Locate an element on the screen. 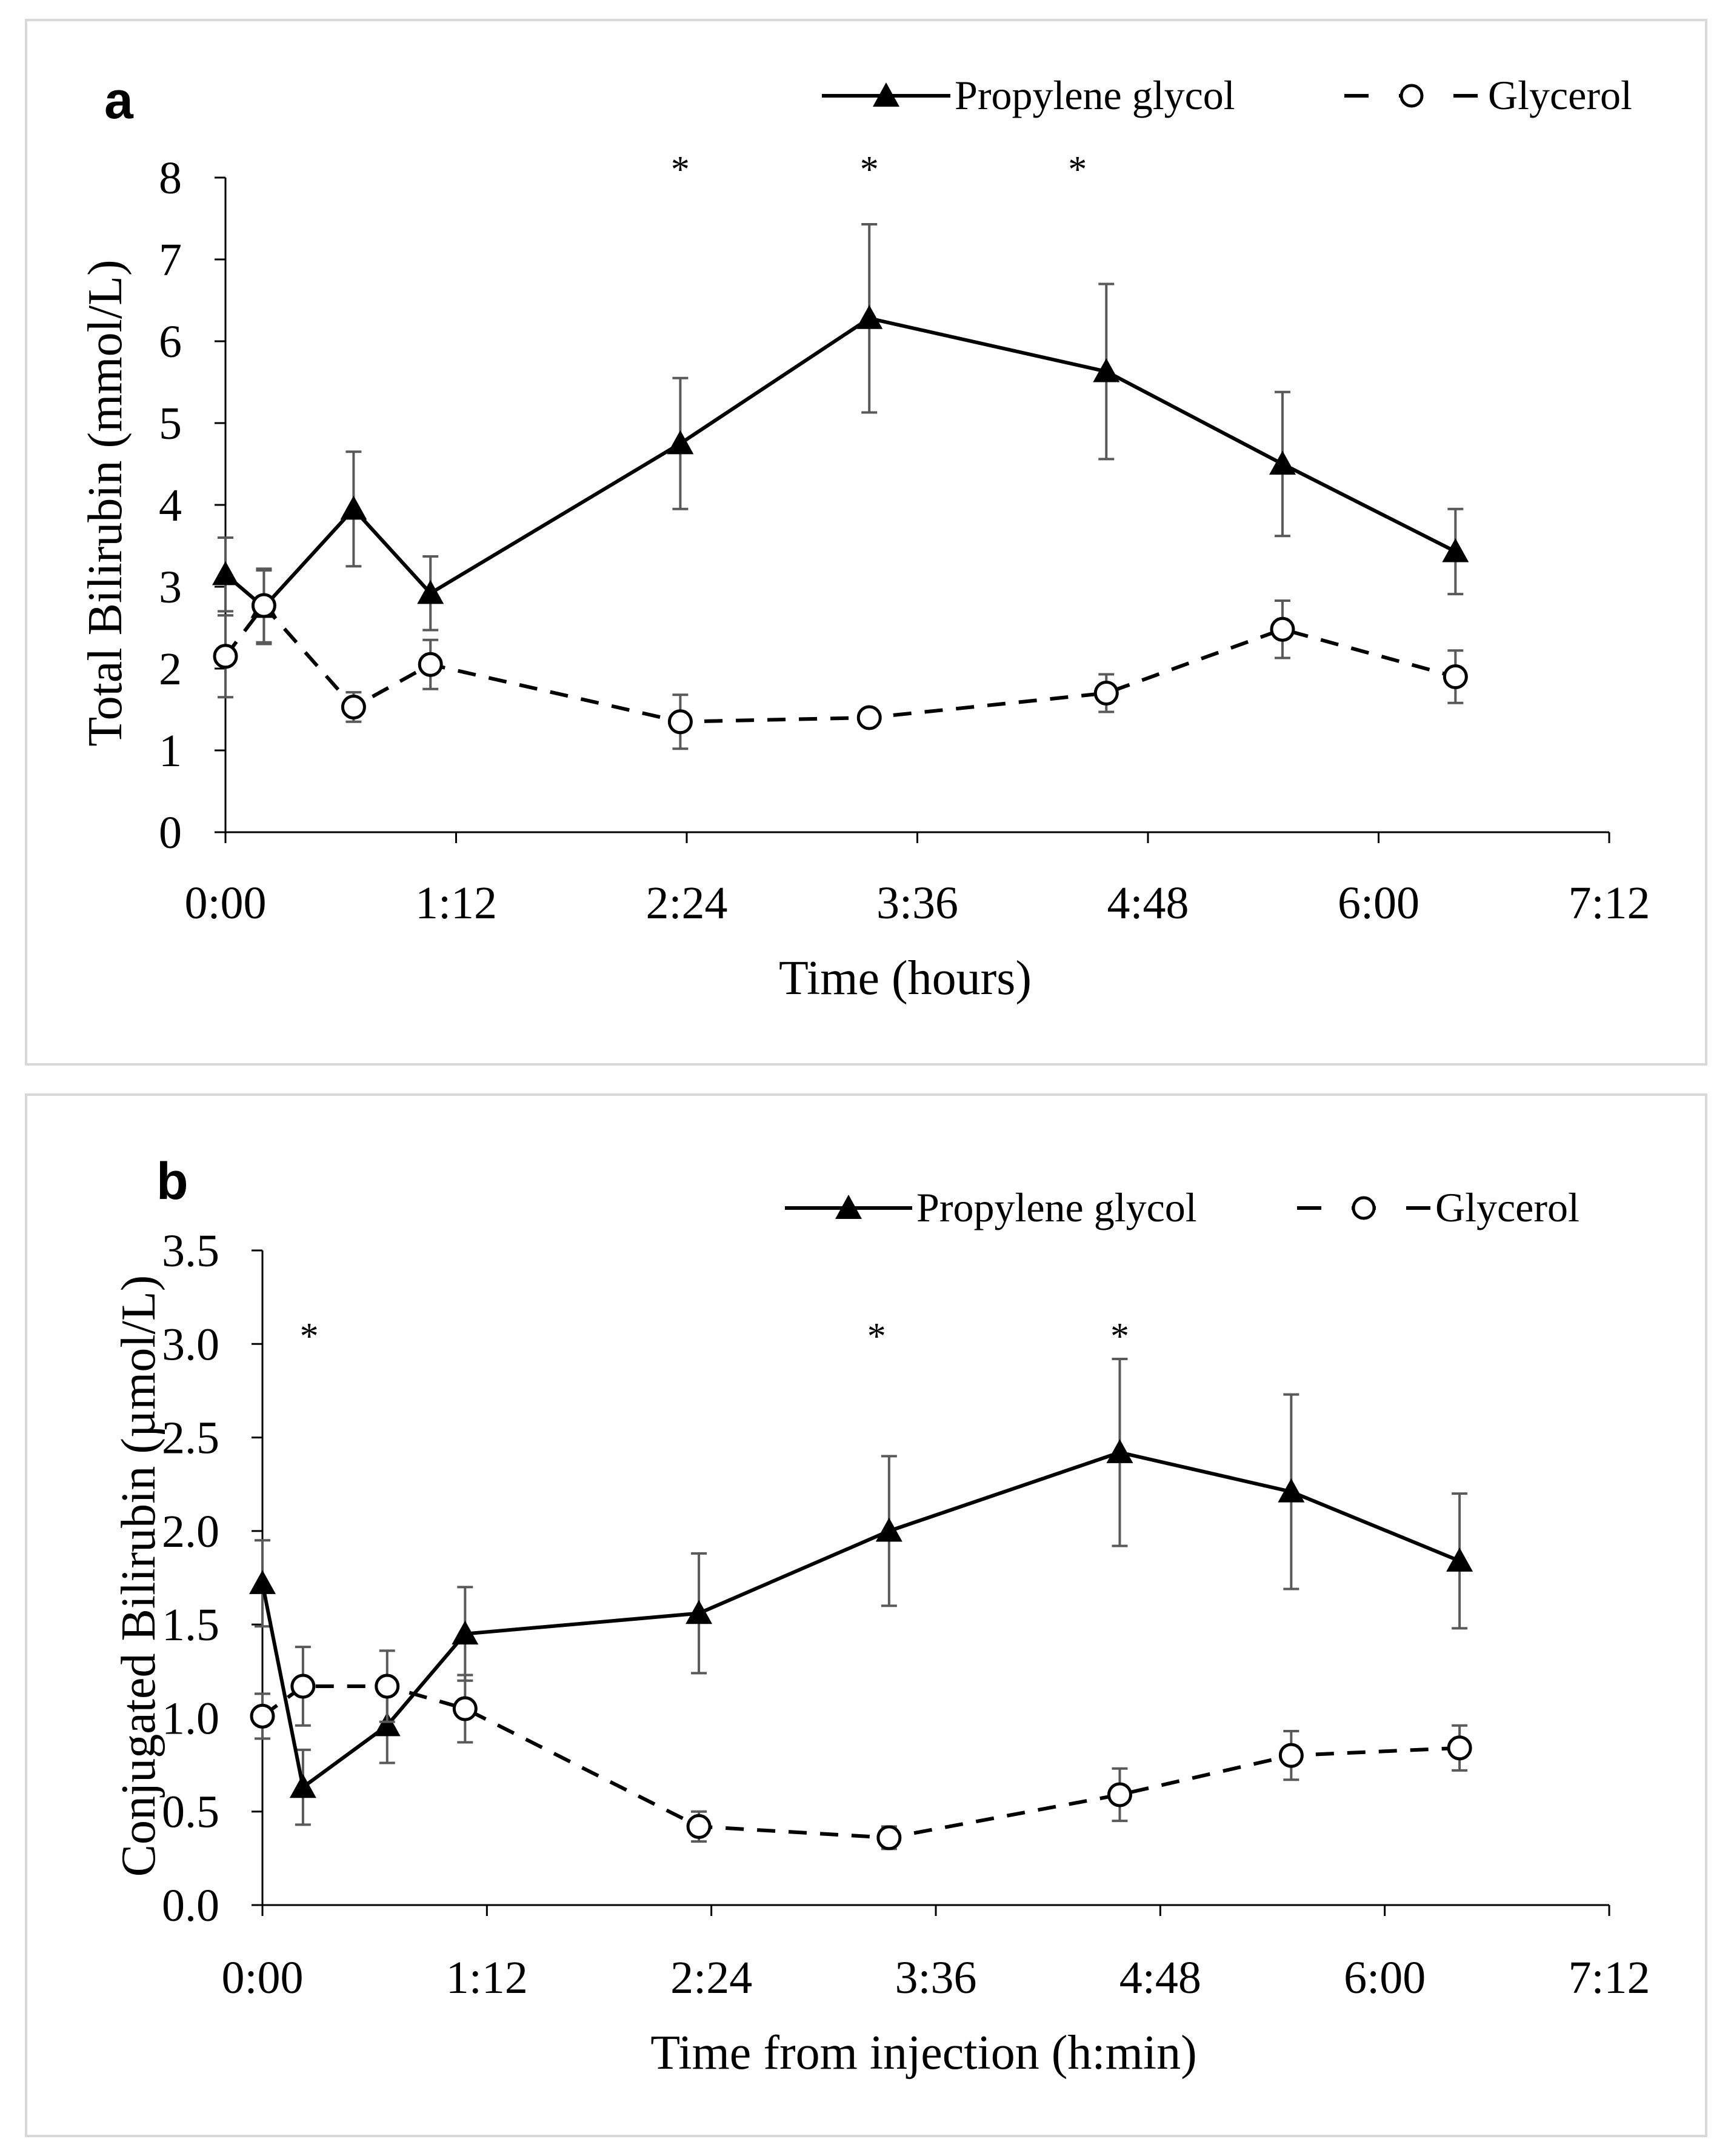 The height and width of the screenshot is (2156, 1728). panel-b-y-tick-label: 2.0 is located at coordinates (191, 1532).